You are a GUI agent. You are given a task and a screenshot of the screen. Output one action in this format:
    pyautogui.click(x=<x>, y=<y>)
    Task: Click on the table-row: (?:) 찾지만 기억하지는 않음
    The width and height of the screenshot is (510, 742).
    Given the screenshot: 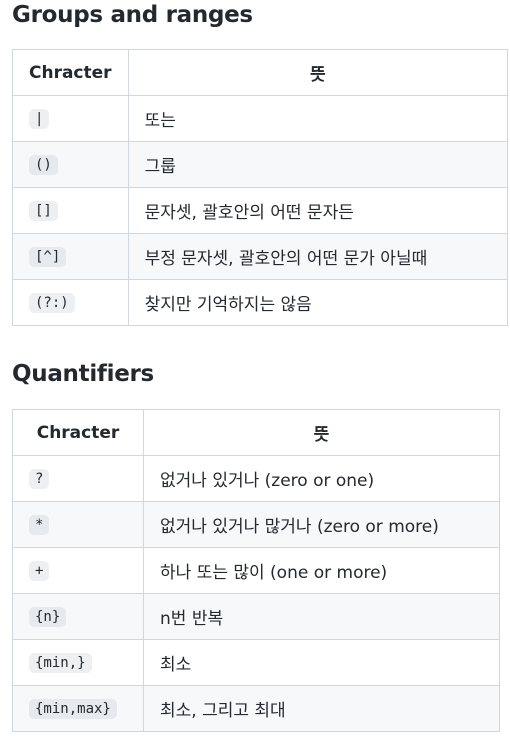 What is the action you would take?
    pyautogui.click(x=260, y=302)
    